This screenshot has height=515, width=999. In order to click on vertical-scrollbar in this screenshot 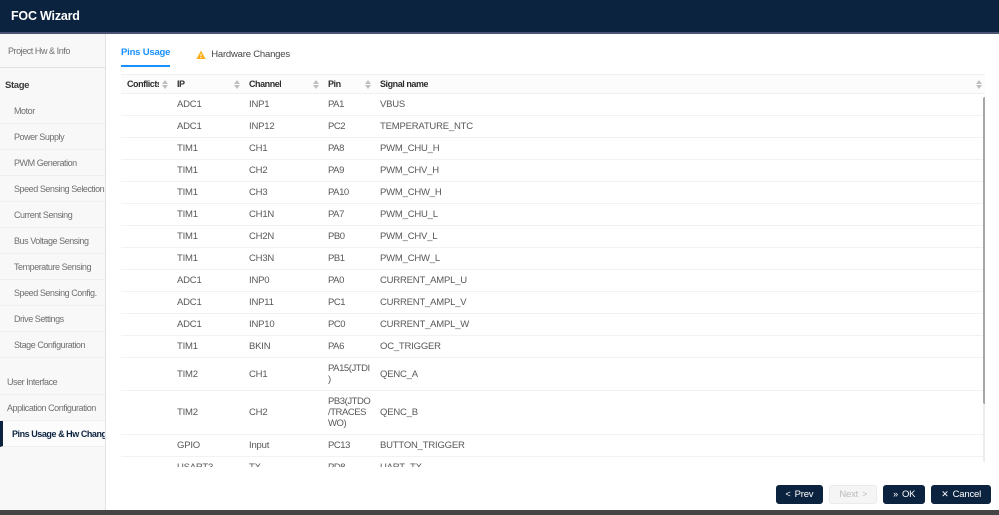, I will do `click(984, 279)`.